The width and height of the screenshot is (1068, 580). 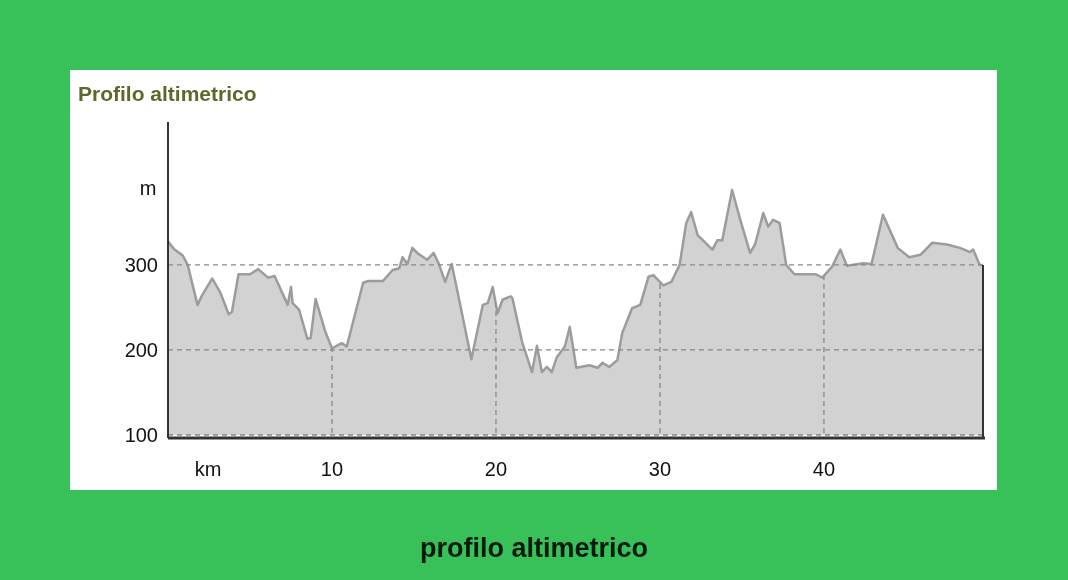 I want to click on y-tick-label: 200, so click(x=141, y=349).